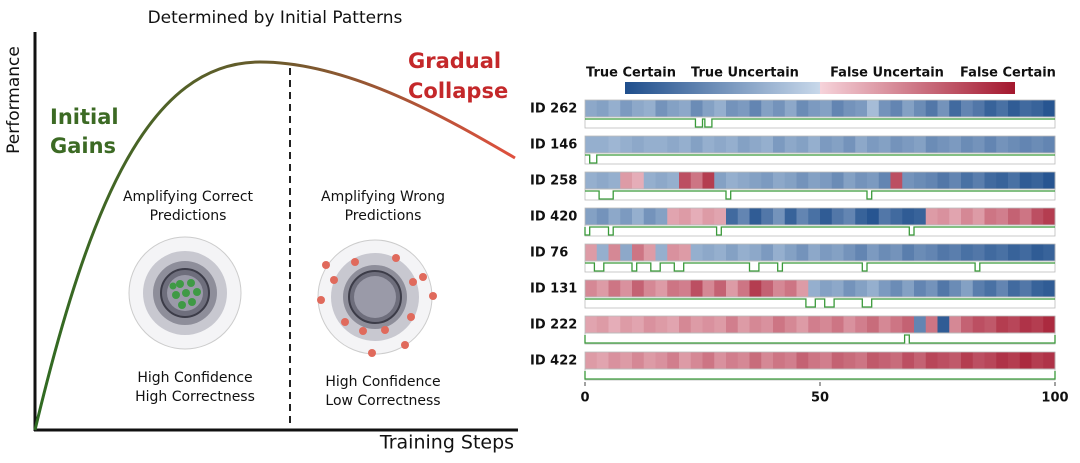 The image size is (1080, 463). I want to click on row-label: ID 422, so click(553, 361).